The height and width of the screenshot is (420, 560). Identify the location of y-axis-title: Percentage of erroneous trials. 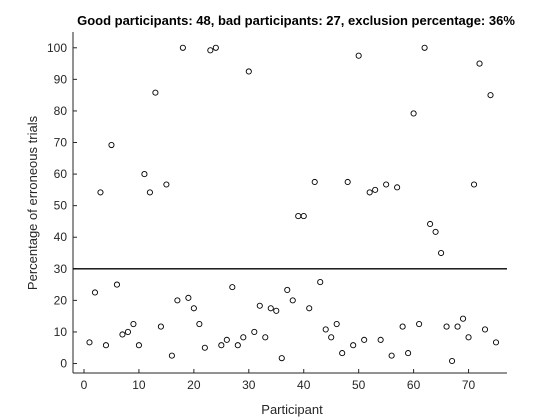
(32, 202).